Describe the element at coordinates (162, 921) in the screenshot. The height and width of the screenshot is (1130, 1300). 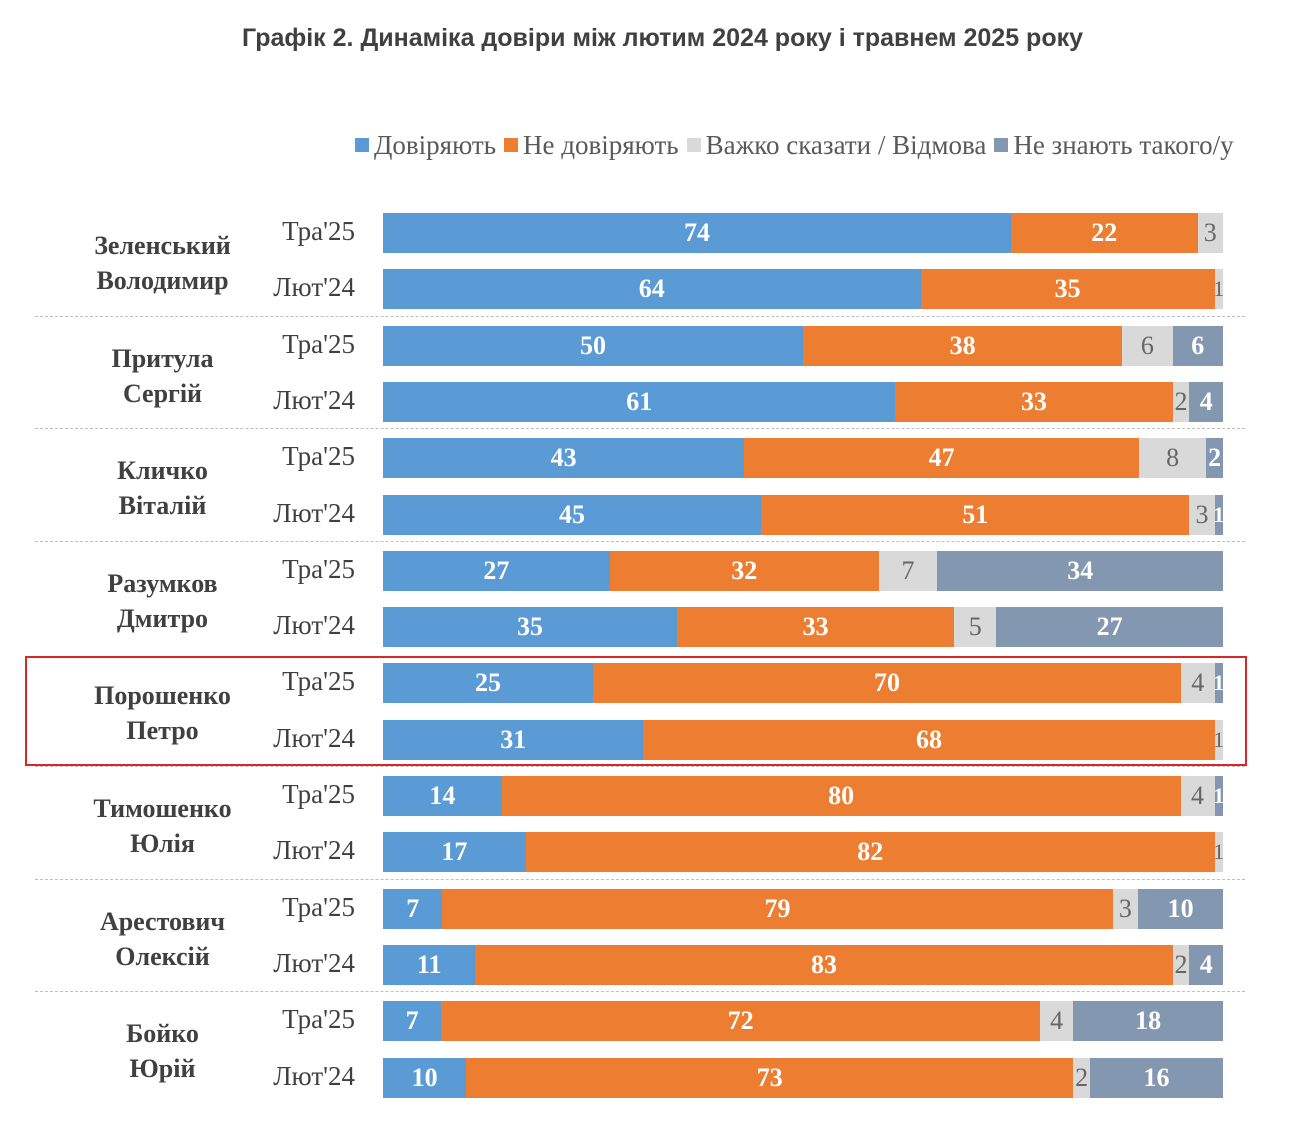
I see `group-label-line: Арестович` at that location.